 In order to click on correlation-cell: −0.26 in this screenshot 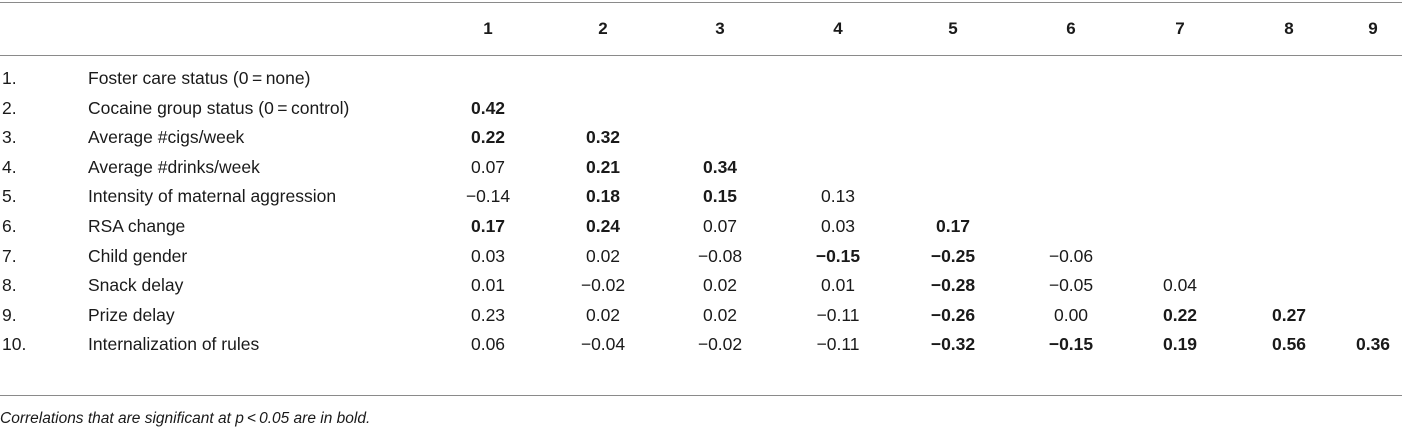, I will do `click(953, 314)`.